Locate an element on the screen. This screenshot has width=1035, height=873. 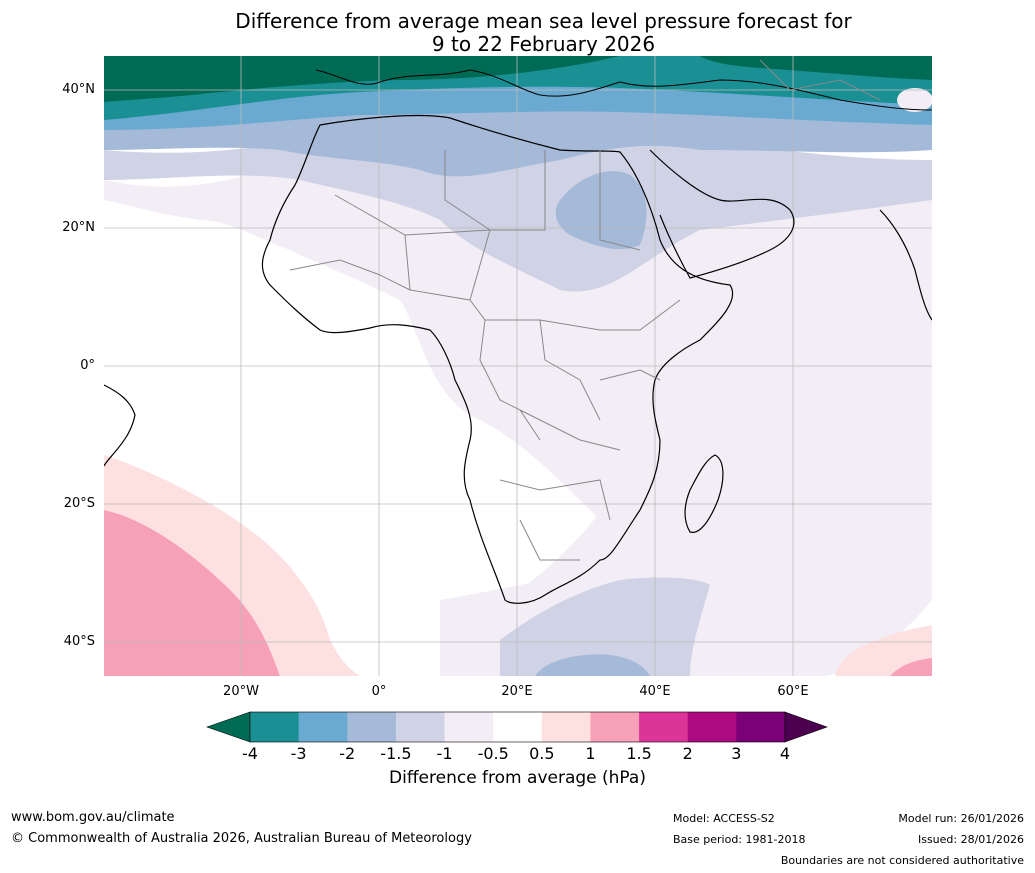
colorbar-tick-label: -4 is located at coordinates (250, 753).